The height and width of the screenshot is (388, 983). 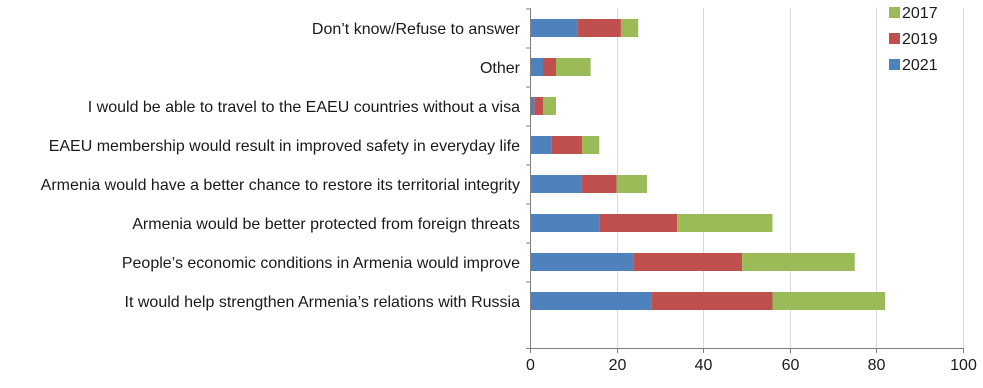 I want to click on x-tick-label: 60, so click(x=791, y=365).